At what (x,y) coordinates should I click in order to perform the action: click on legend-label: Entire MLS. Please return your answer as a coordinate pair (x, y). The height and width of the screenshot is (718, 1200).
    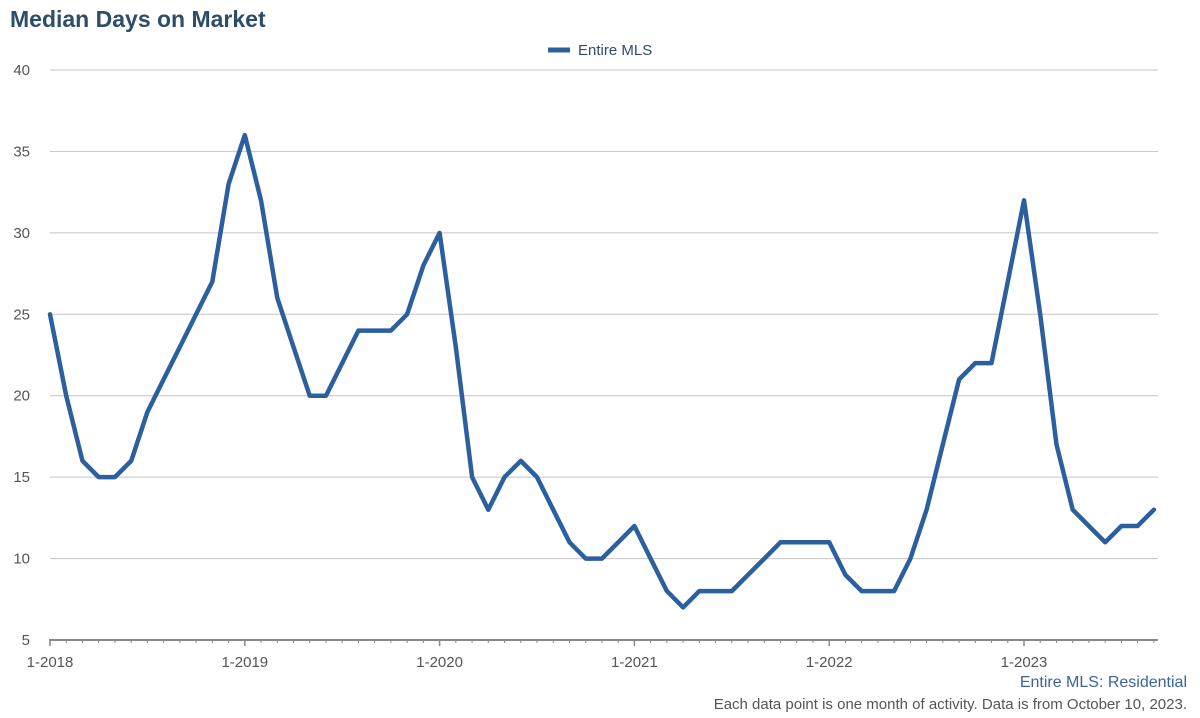
    Looking at the image, I should click on (615, 50).